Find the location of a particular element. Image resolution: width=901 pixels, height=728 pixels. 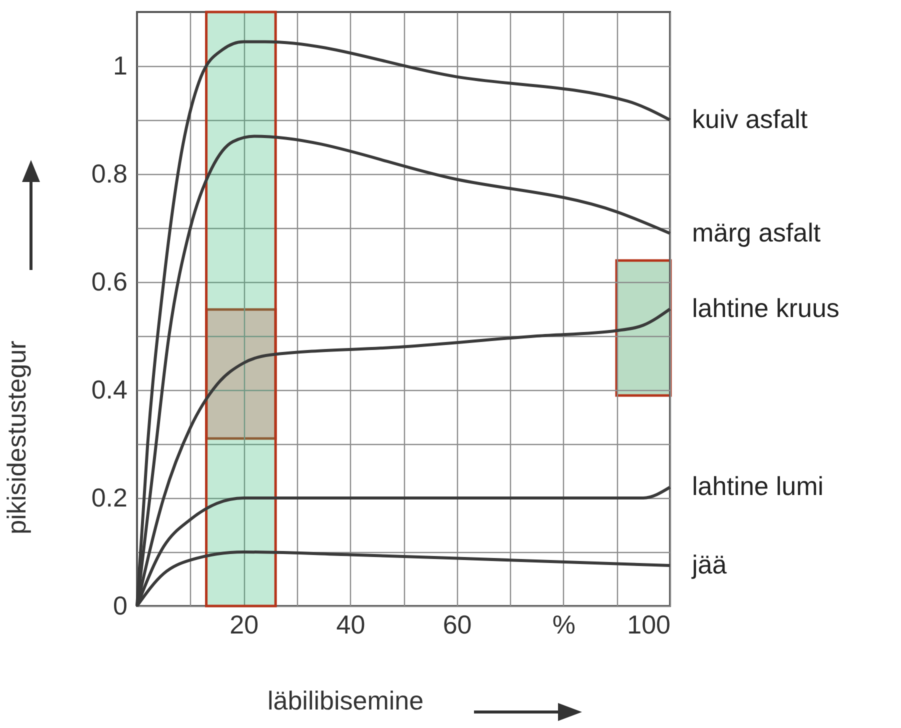

x-tick-label: 20 is located at coordinates (244, 625).